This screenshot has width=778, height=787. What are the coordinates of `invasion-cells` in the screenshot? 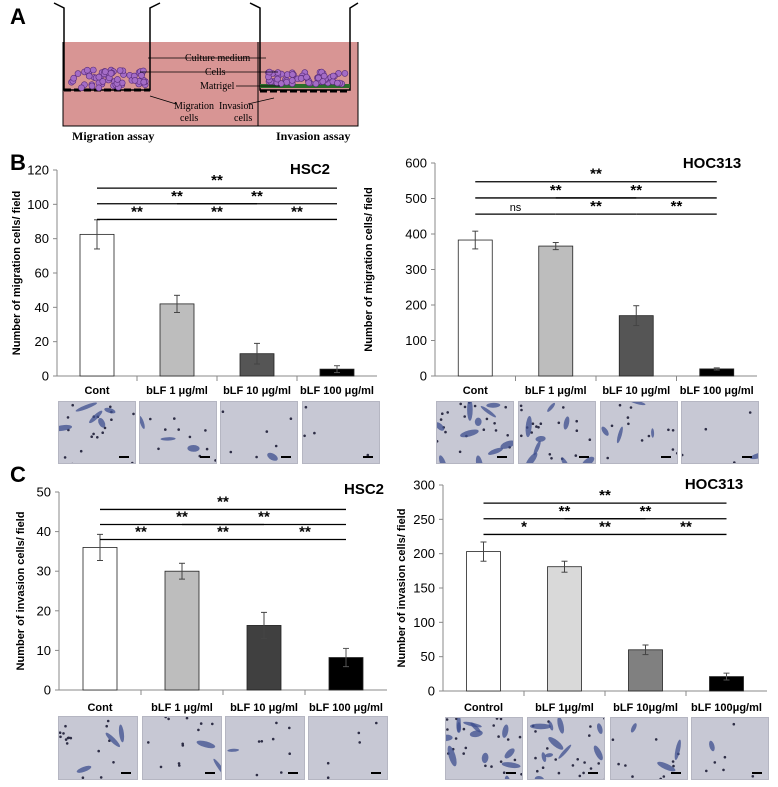 It's located at (307, 78).